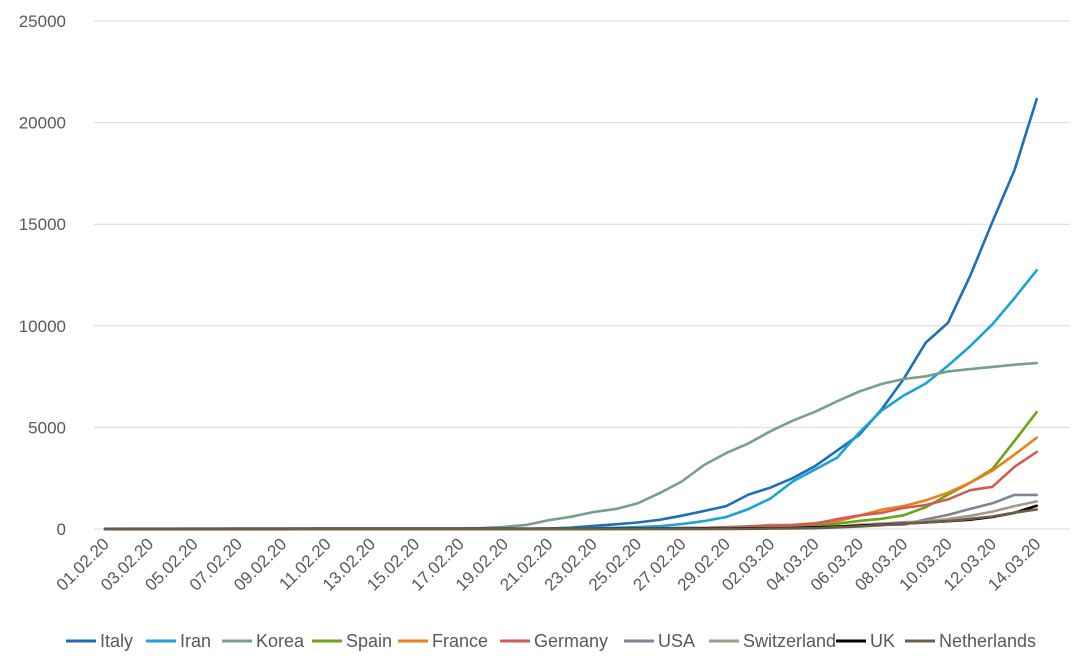  What do you see at coordinates (280, 641) in the screenshot?
I see `legend-label-korea: Korea` at bounding box center [280, 641].